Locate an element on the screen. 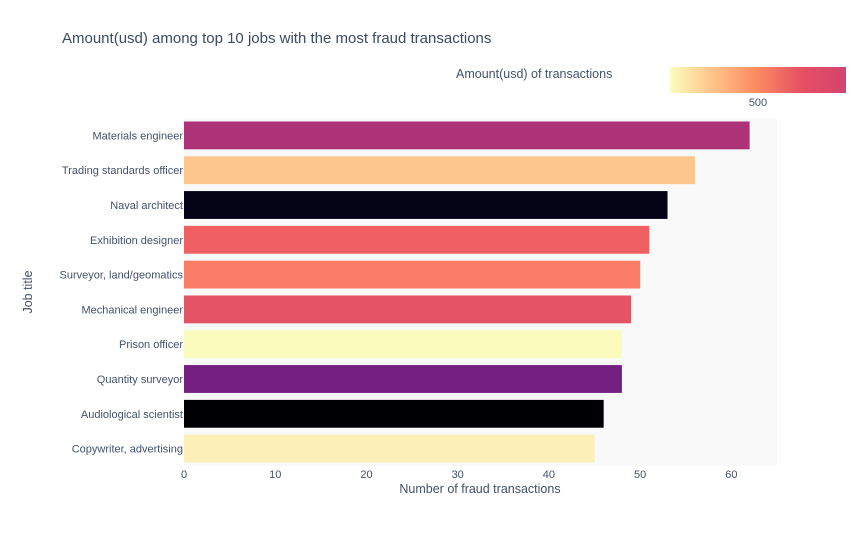 The image size is (866, 556). colorbar-title: Amount(usd) of transactions is located at coordinates (534, 74).